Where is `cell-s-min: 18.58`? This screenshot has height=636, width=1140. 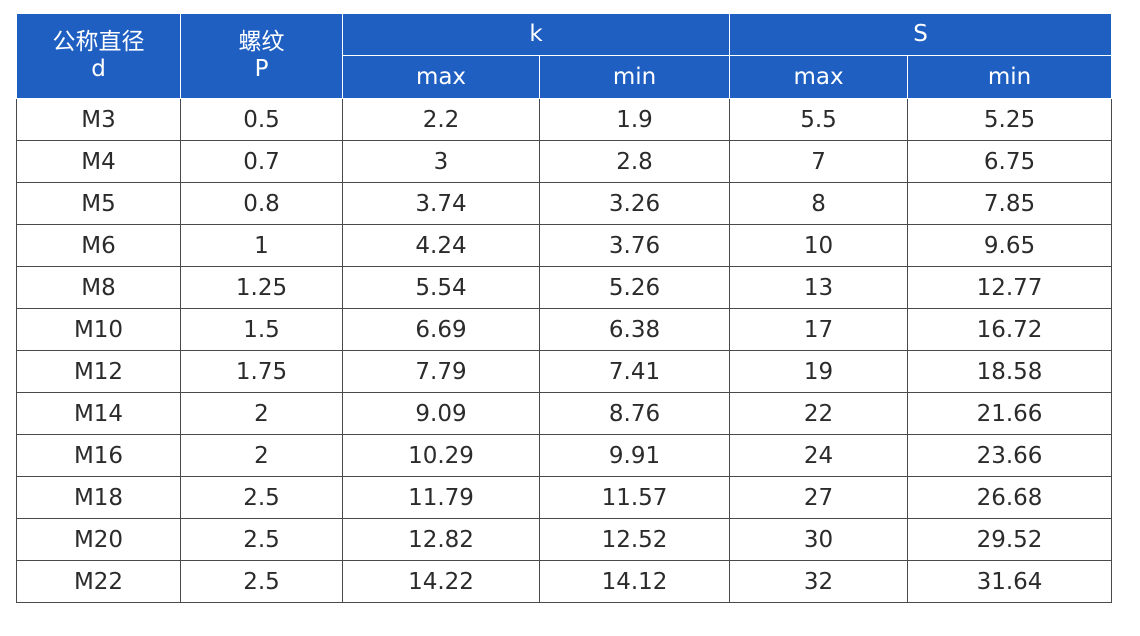 cell-s-min: 18.58 is located at coordinates (1010, 371).